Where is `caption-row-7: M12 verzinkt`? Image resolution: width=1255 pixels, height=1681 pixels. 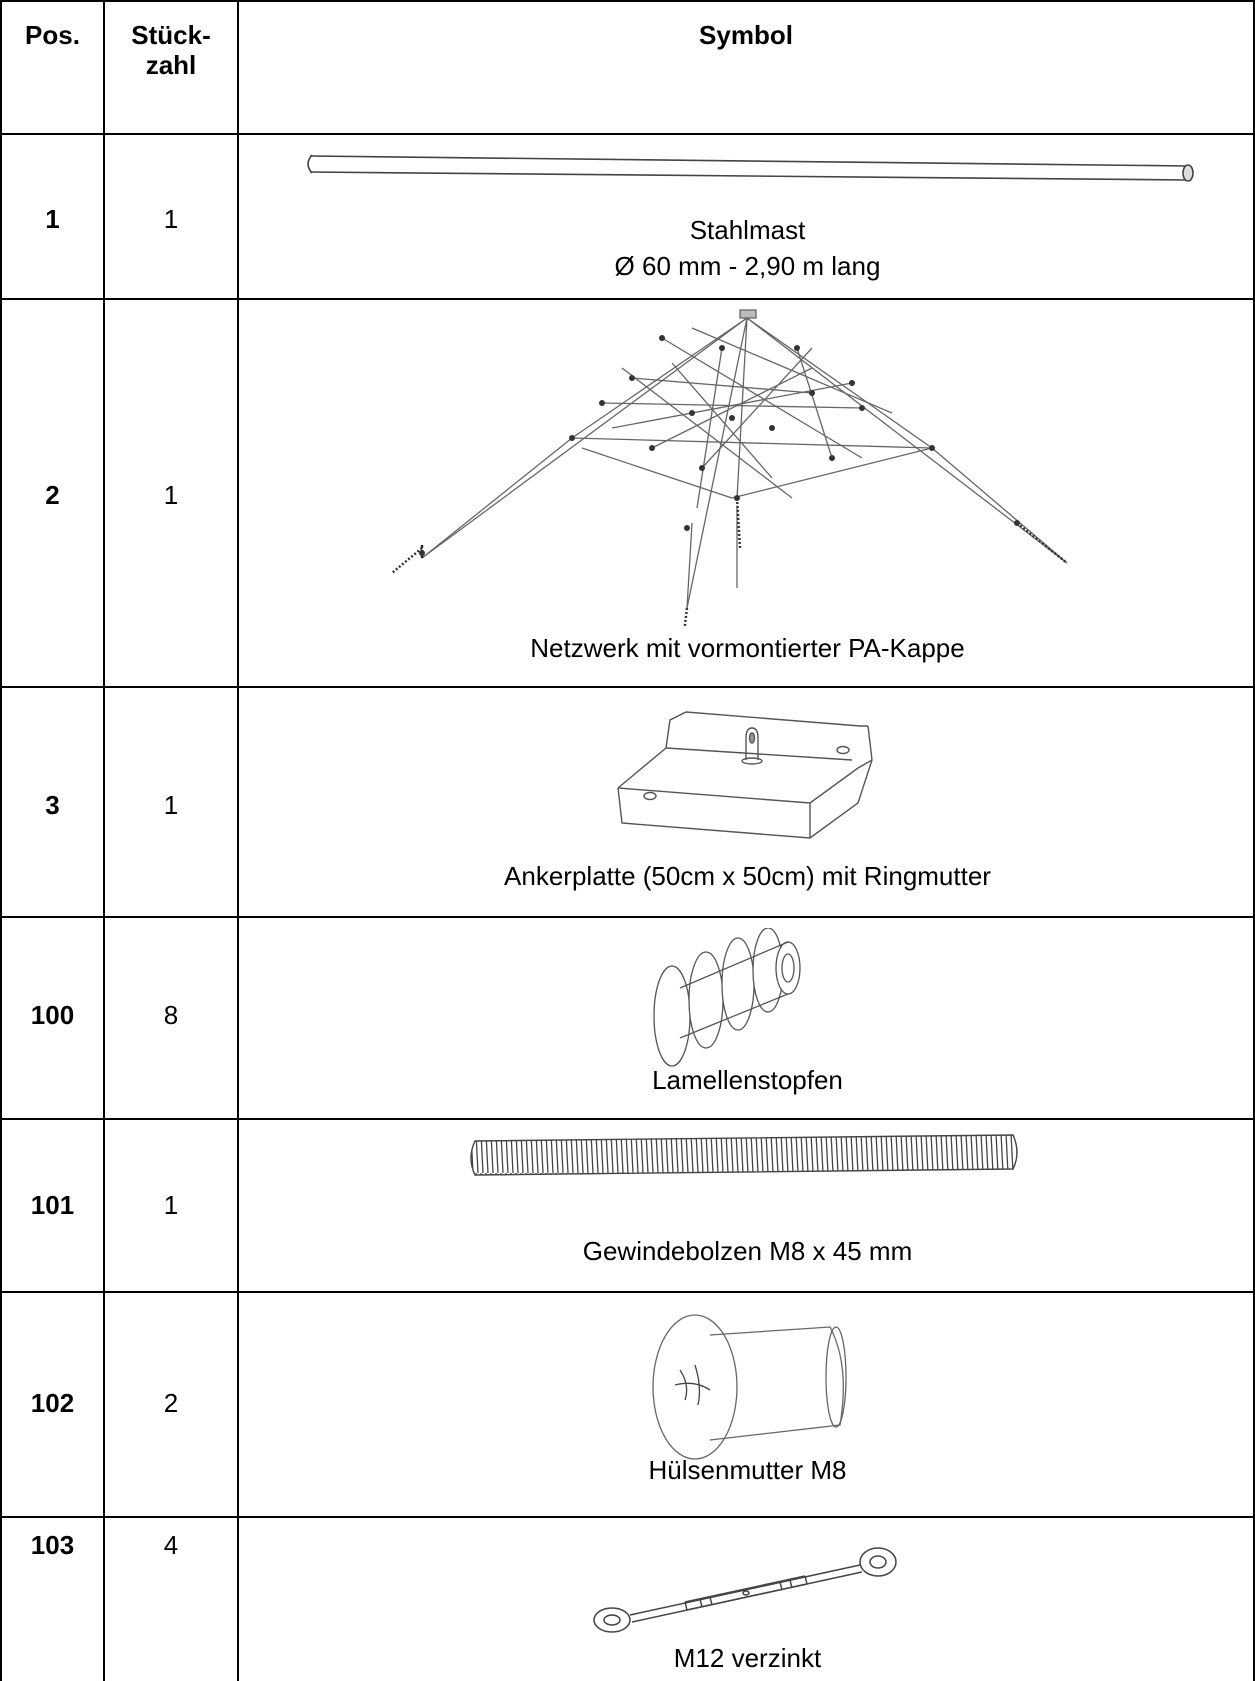 caption-row-7: M12 verzinkt is located at coordinates (747, 1658).